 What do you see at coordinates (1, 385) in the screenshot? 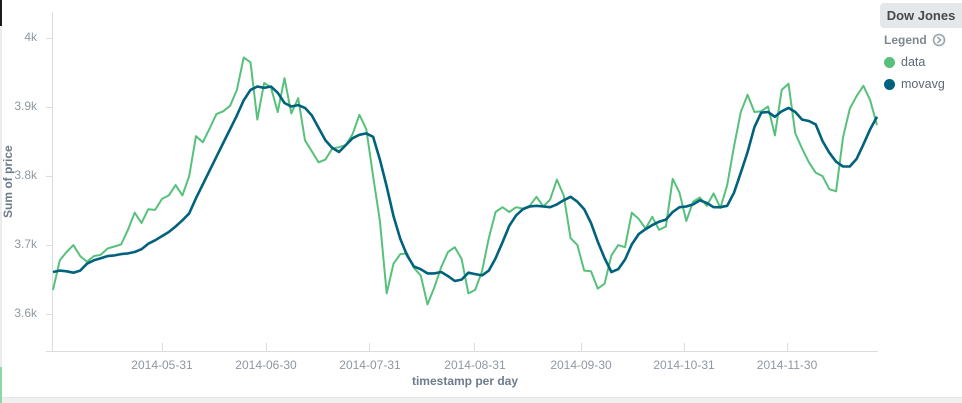
I see `left-edge-green-strip` at bounding box center [1, 385].